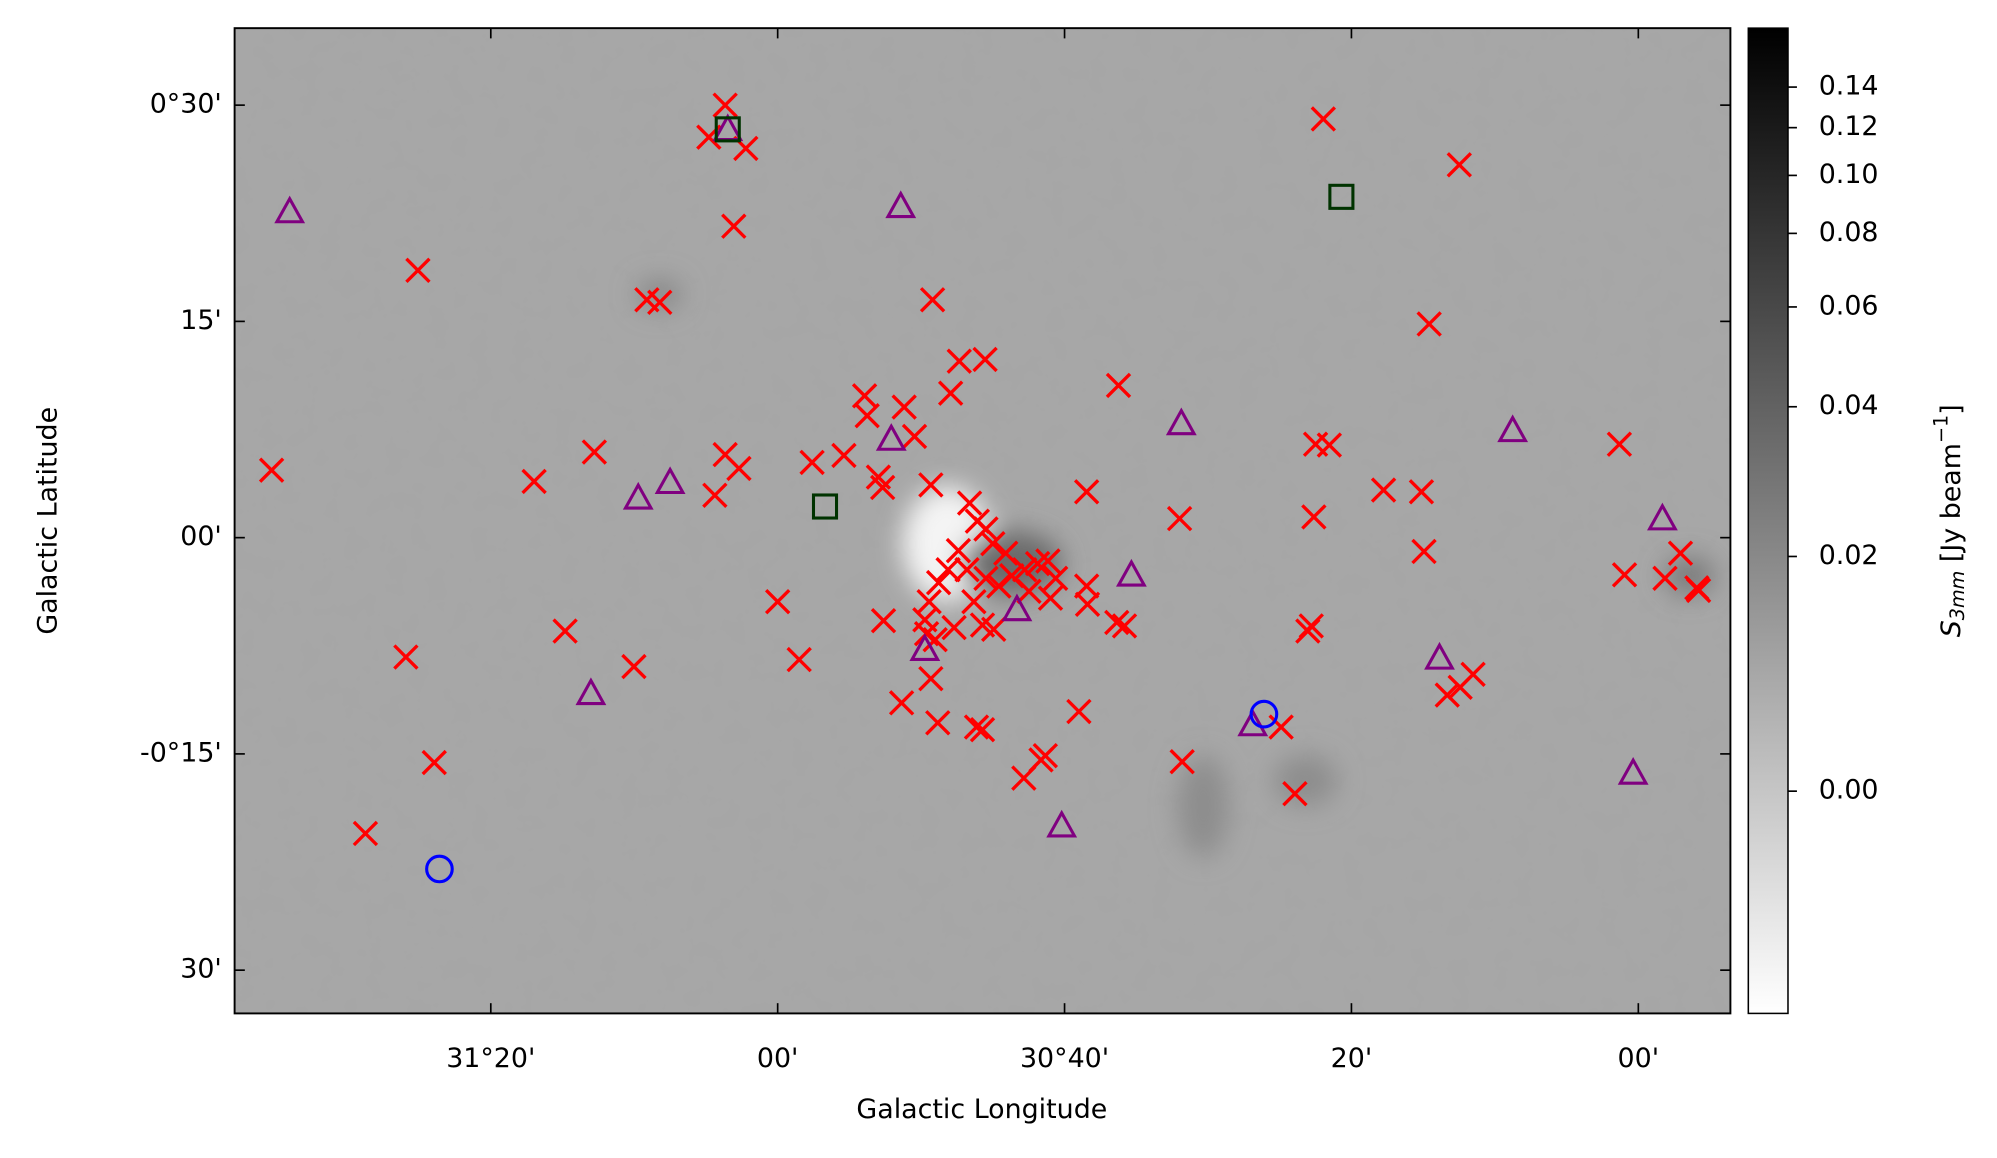 The image size is (1997, 1158). I want to click on colorbar-tick-label: 0.00, so click(1849, 790).